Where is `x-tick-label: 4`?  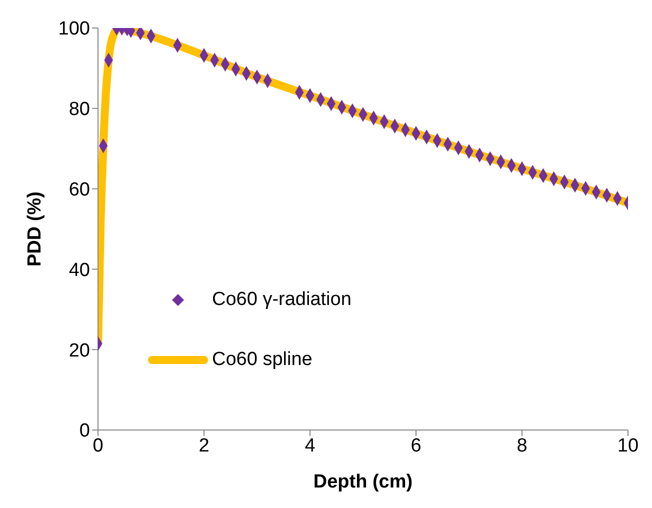
x-tick-label: 4 is located at coordinates (310, 445).